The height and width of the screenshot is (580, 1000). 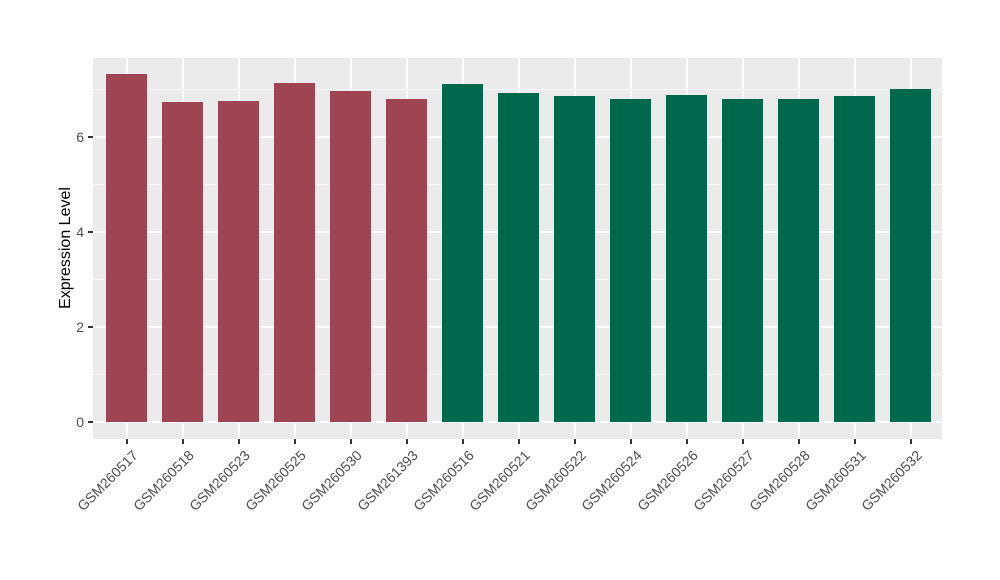 I want to click on bar-GSM260524, so click(x=631, y=260).